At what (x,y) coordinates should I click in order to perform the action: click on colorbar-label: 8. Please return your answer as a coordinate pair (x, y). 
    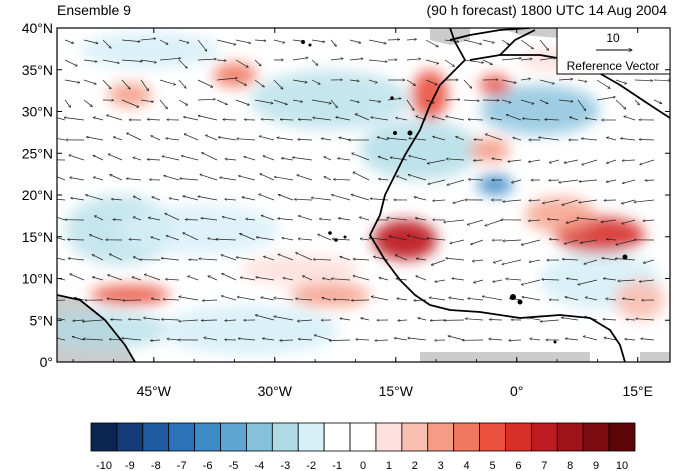
    Looking at the image, I should click on (570, 465).